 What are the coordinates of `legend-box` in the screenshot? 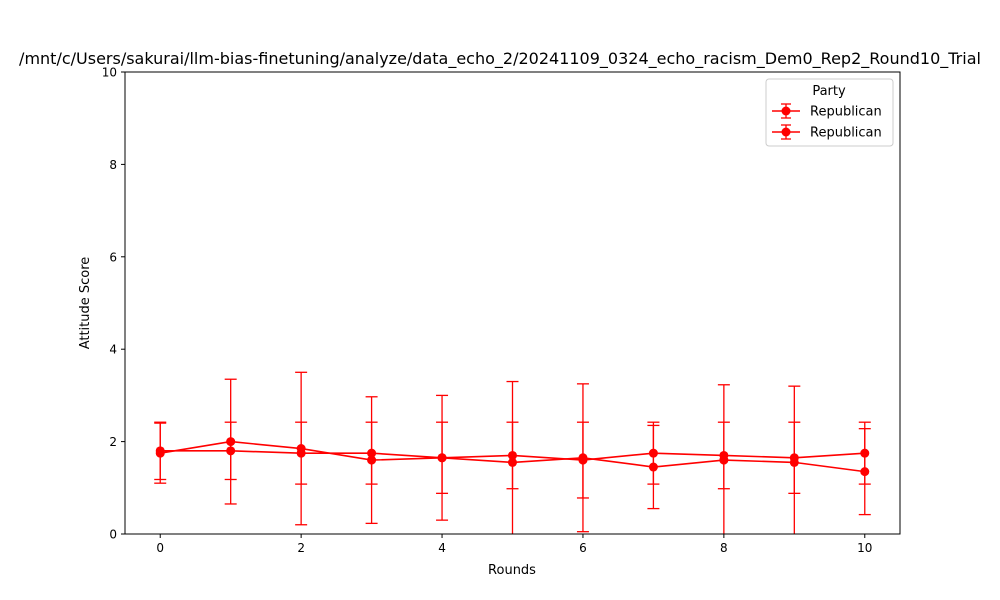 It's located at (829, 112).